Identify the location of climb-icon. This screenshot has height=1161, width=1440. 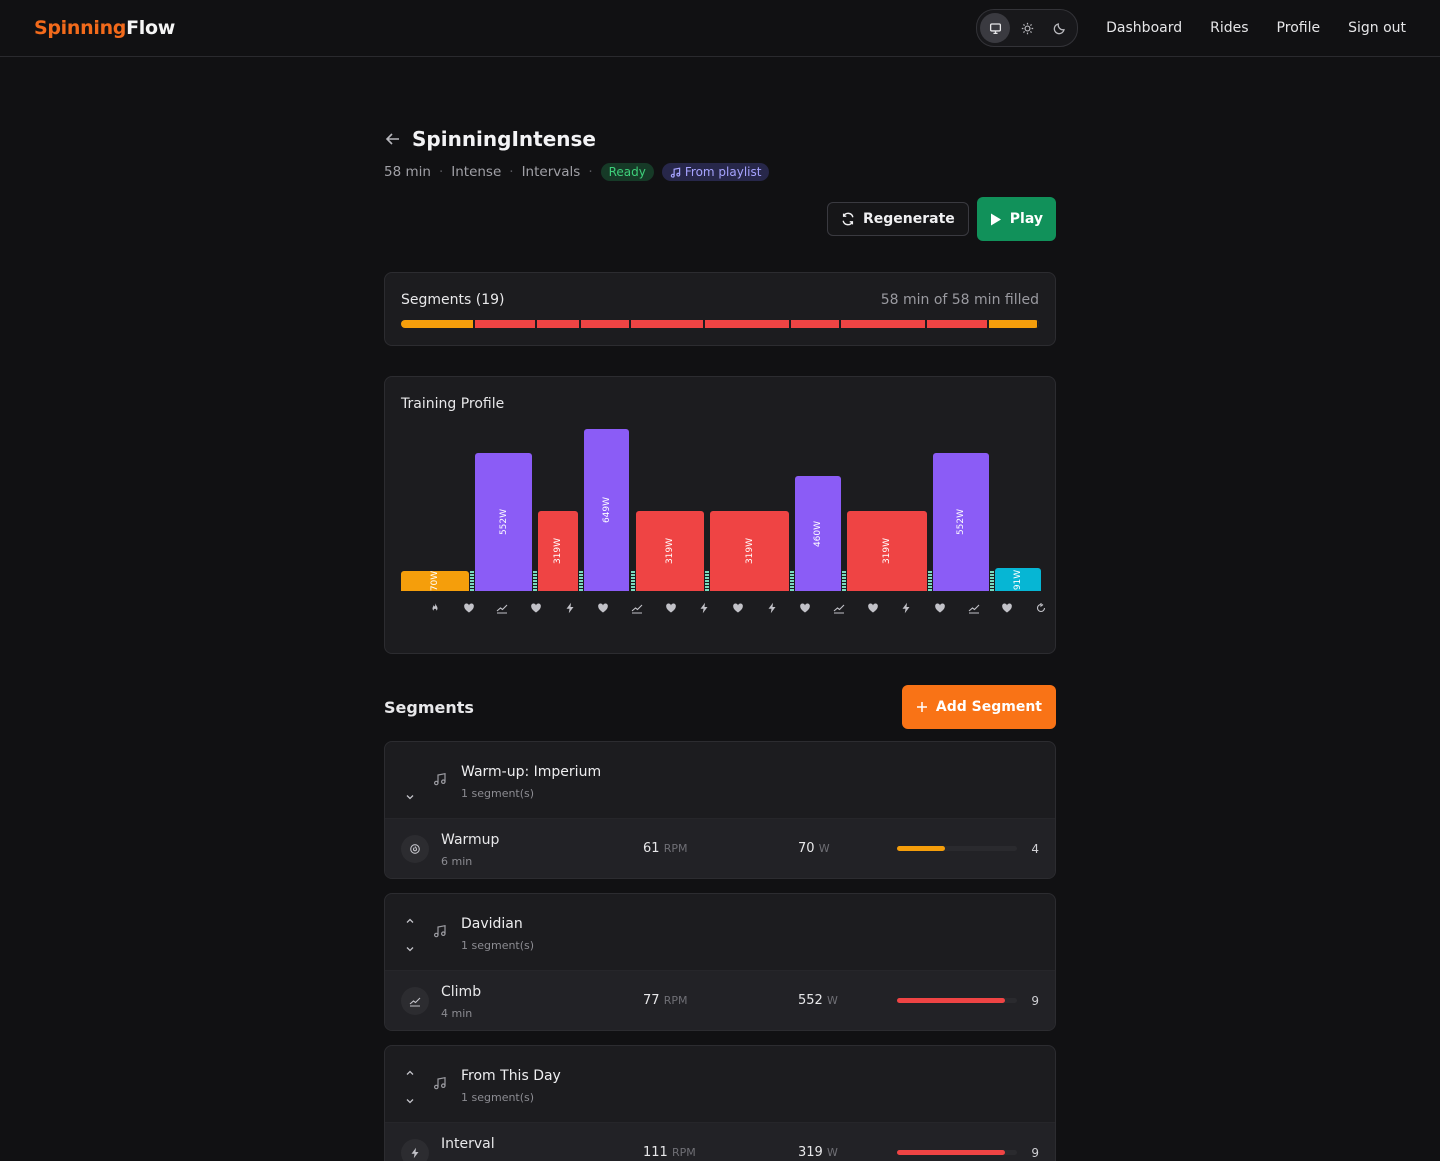
(637, 608).